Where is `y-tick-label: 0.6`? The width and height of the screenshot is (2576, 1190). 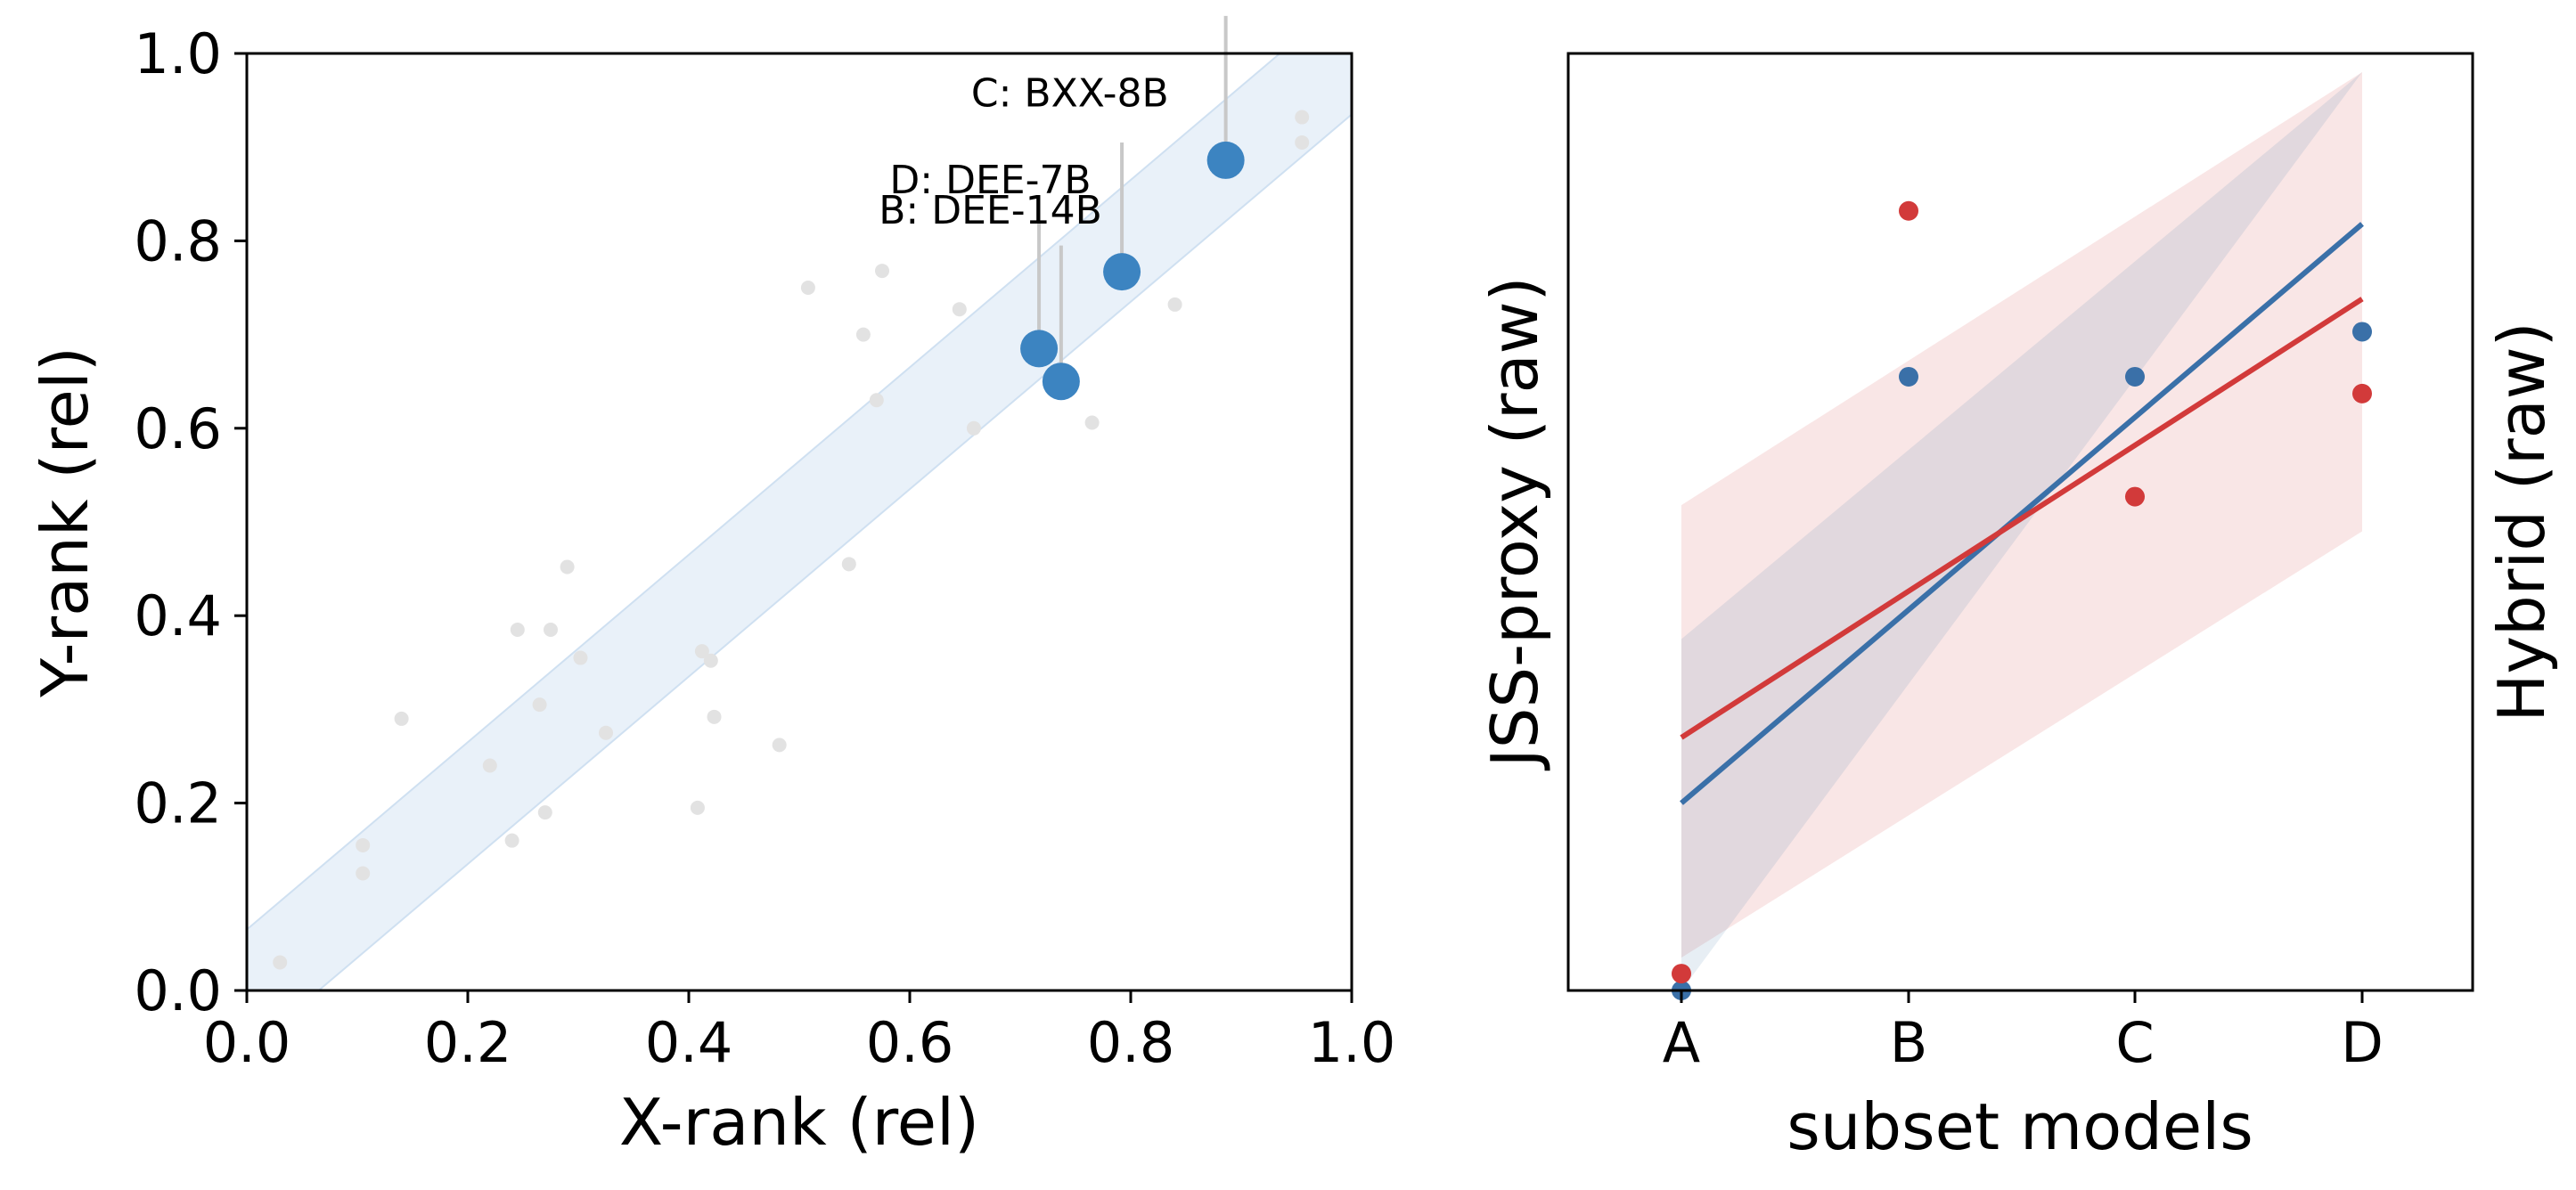 y-tick-label: 0.6 is located at coordinates (178, 429).